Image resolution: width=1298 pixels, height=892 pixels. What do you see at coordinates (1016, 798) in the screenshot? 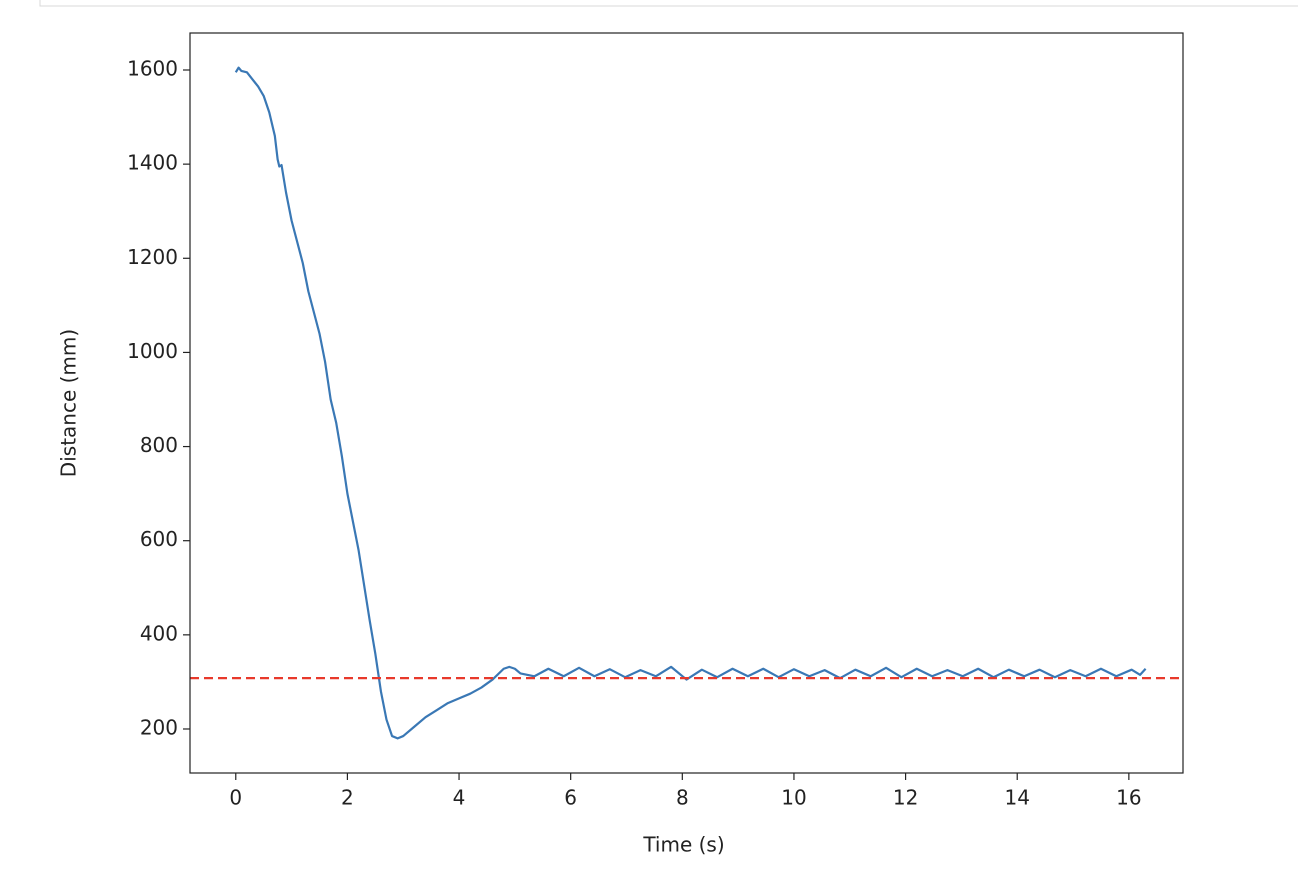
I see `x-tick-label: 14` at bounding box center [1016, 798].